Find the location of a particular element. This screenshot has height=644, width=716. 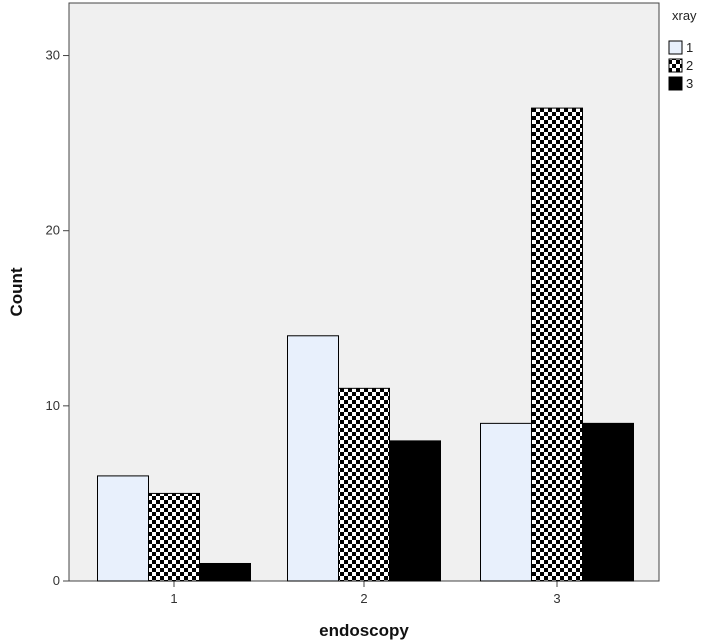

x-axis-title: endoscopy is located at coordinates (364, 630).